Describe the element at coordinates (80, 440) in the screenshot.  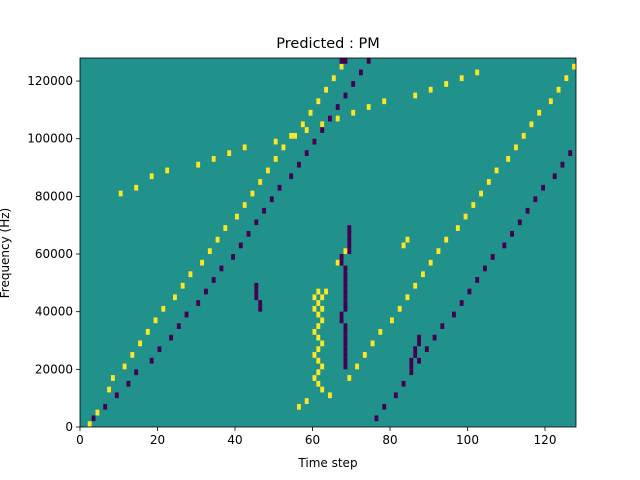
I see `x-tick-label: 0` at that location.